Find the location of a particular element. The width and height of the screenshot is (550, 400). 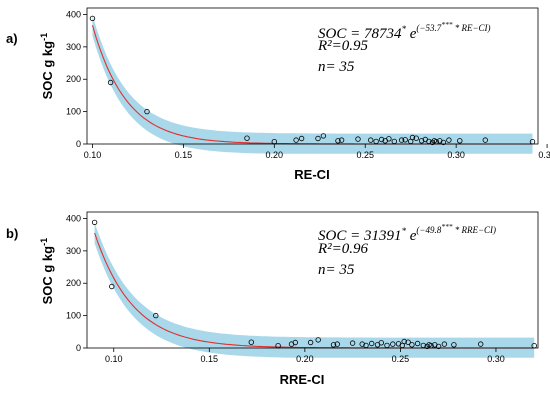

x-tick-label-b: 0.25 is located at coordinates (401, 359).